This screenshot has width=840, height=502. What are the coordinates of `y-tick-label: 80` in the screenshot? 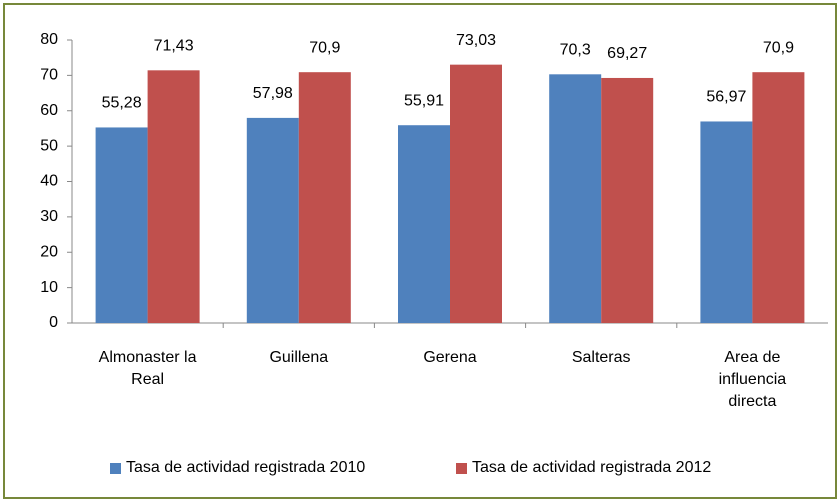 It's located at (49, 39).